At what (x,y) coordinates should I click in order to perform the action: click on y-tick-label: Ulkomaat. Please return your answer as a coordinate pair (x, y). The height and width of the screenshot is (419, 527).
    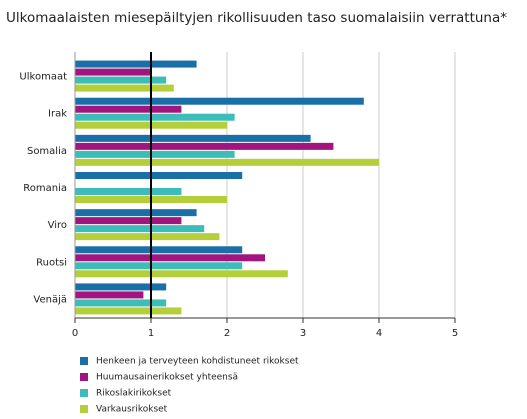
    Looking at the image, I should click on (43, 77).